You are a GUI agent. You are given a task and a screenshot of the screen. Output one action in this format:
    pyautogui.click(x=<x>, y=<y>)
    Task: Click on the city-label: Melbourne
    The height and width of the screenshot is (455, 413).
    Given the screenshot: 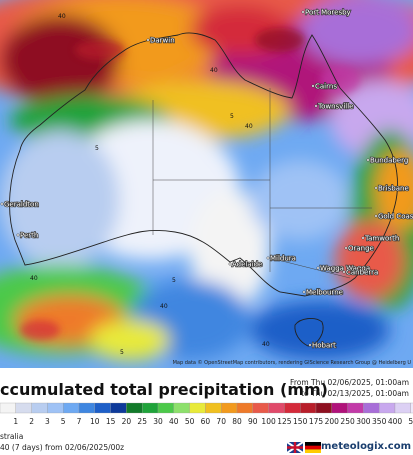 What is the action you would take?
    pyautogui.click(x=324, y=293)
    